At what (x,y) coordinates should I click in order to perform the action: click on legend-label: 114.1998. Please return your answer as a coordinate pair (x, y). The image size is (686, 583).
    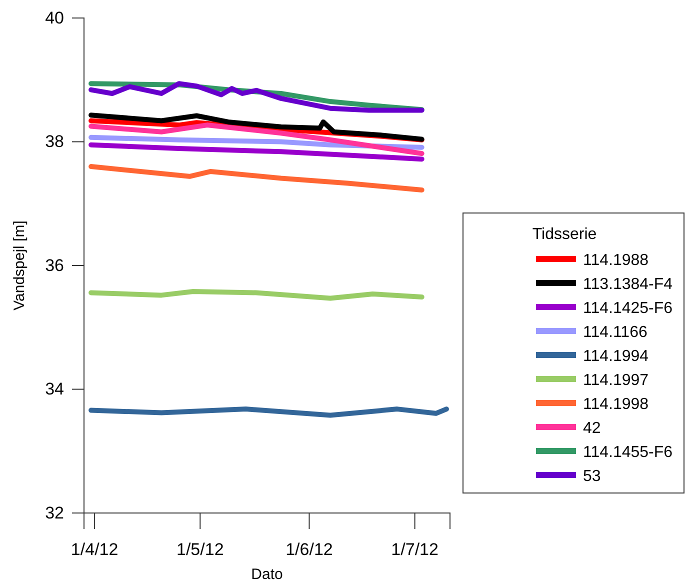
    Looking at the image, I should click on (616, 404).